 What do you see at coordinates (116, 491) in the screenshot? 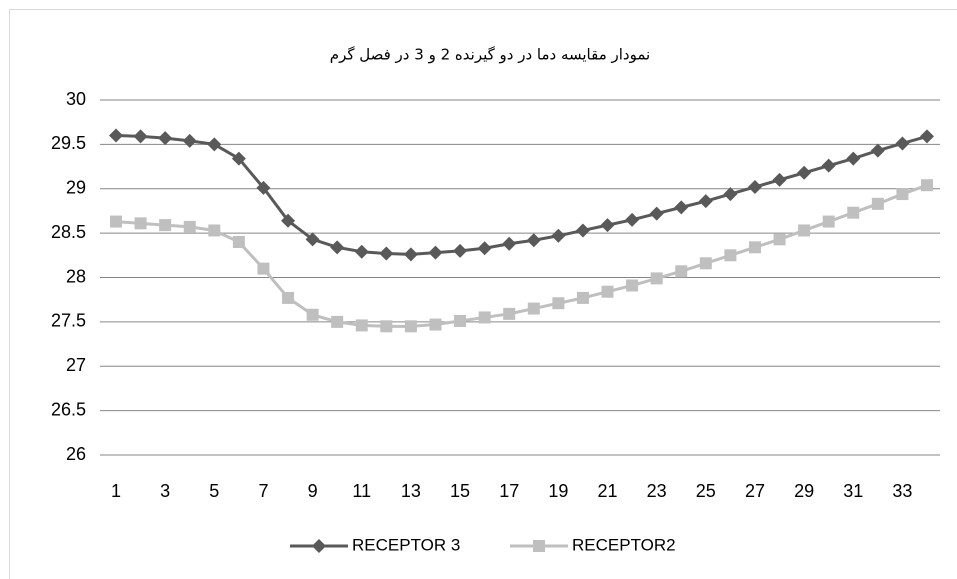
I see `x-tick-label: 1` at bounding box center [116, 491].